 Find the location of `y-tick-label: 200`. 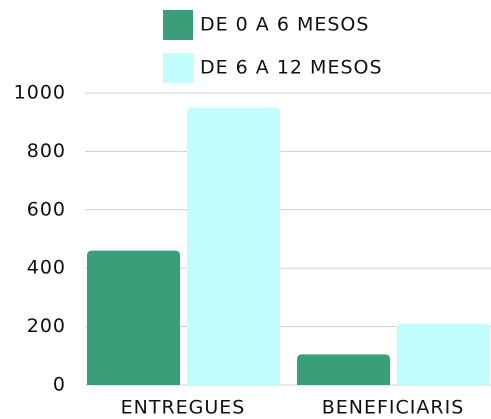

y-tick-label: 200 is located at coordinates (46, 326).